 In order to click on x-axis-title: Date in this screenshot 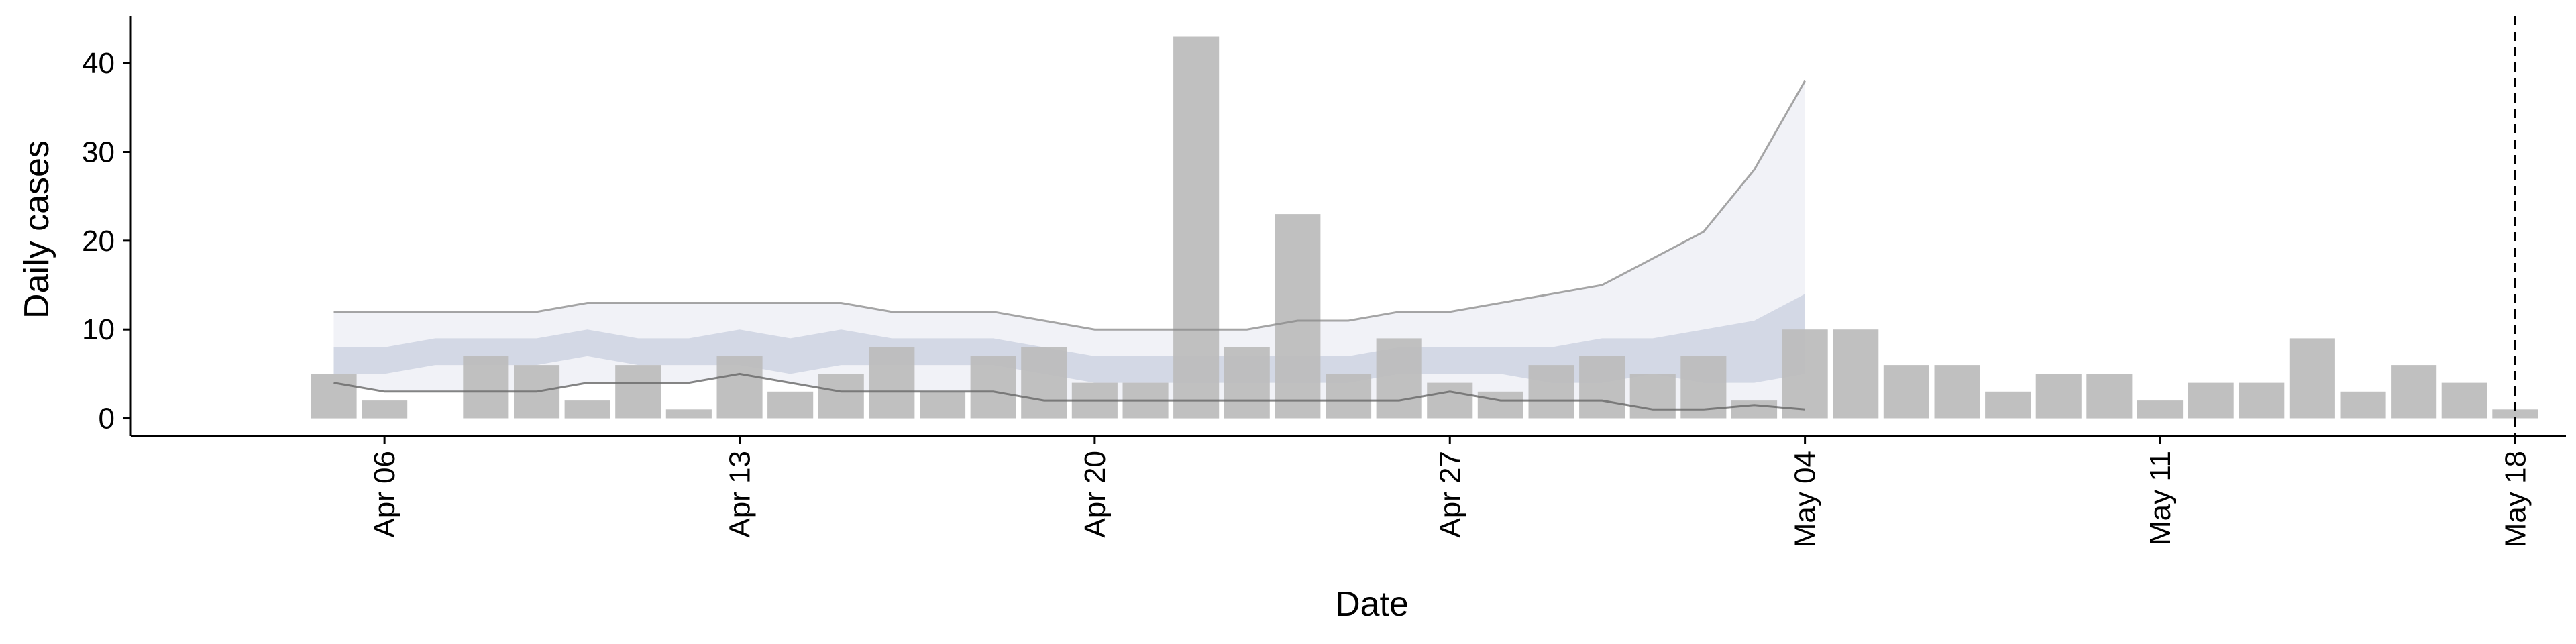, I will do `click(1372, 604)`.